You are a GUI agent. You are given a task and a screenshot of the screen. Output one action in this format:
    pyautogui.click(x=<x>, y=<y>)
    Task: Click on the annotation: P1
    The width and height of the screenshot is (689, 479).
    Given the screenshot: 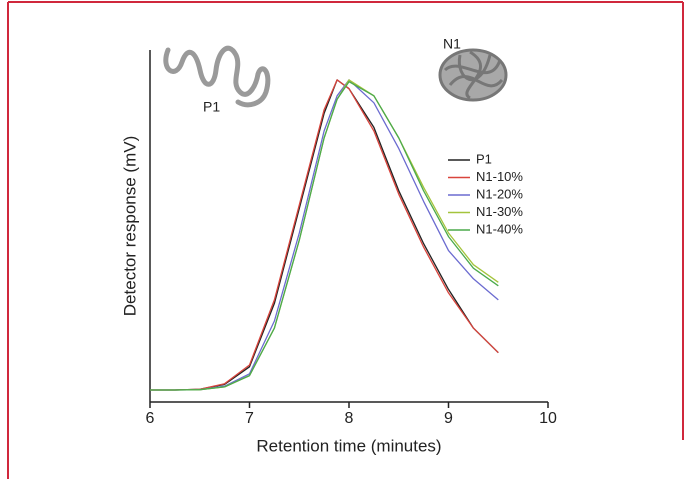 What is the action you would take?
    pyautogui.click(x=211, y=107)
    